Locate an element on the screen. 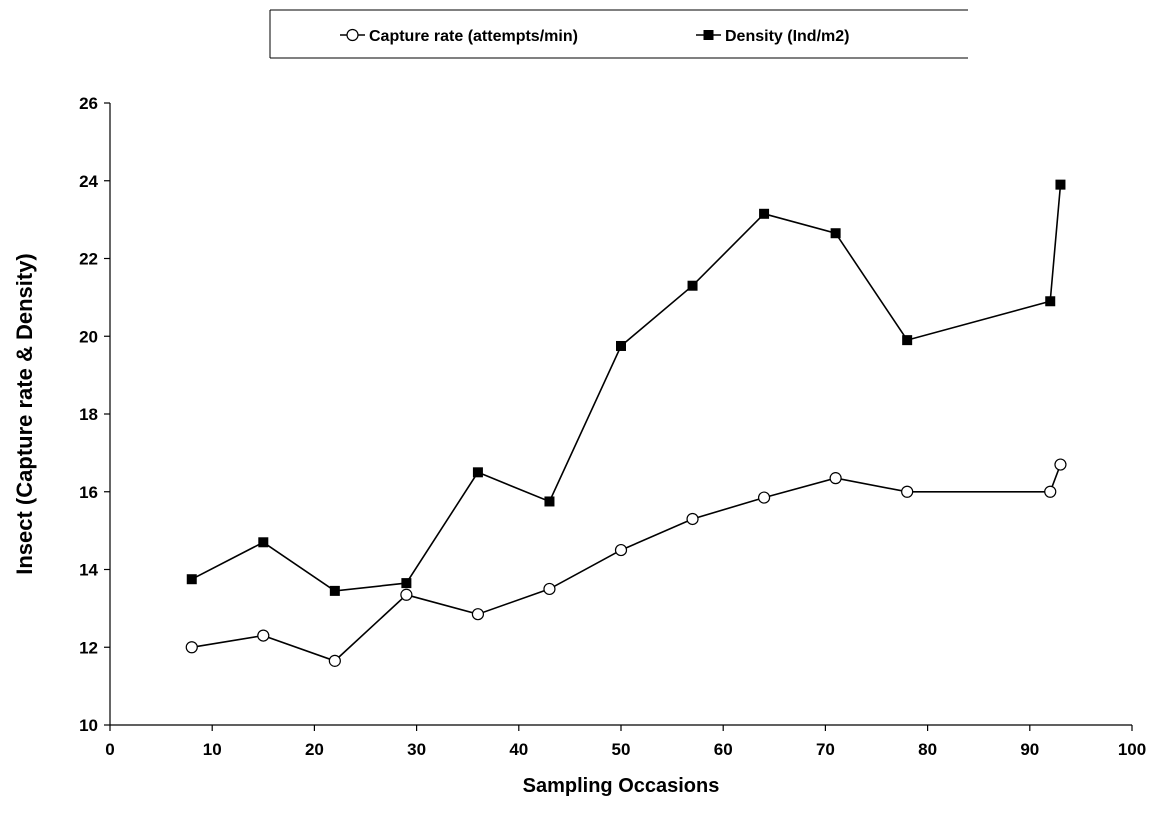 The image size is (1153, 820). y-tick-label: 26 is located at coordinates (88, 103).